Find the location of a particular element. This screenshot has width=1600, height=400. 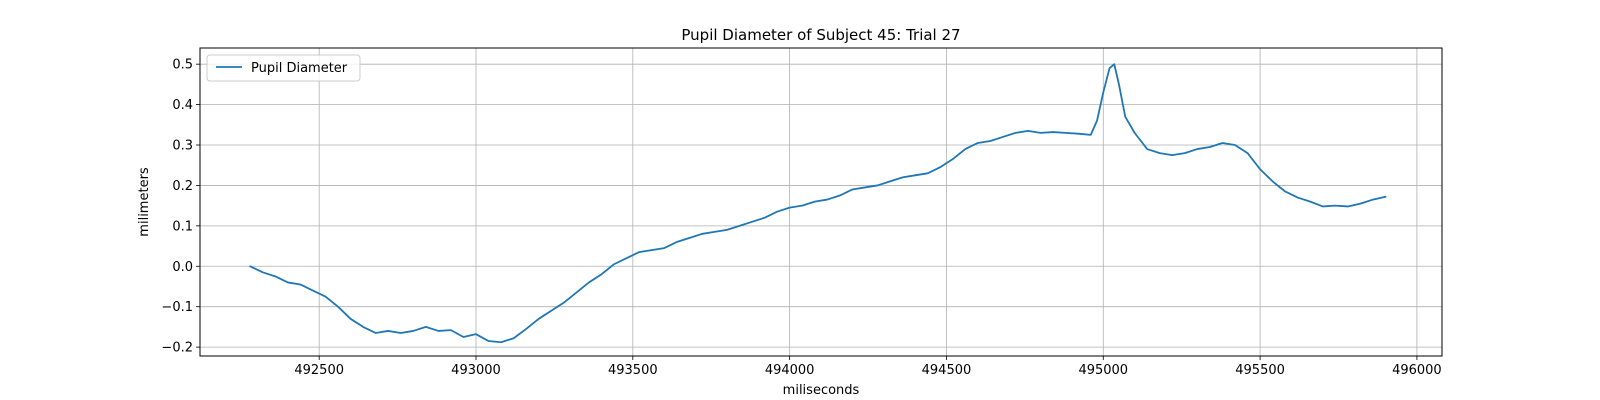

y-tick-label: −0.2 is located at coordinates (177, 348).